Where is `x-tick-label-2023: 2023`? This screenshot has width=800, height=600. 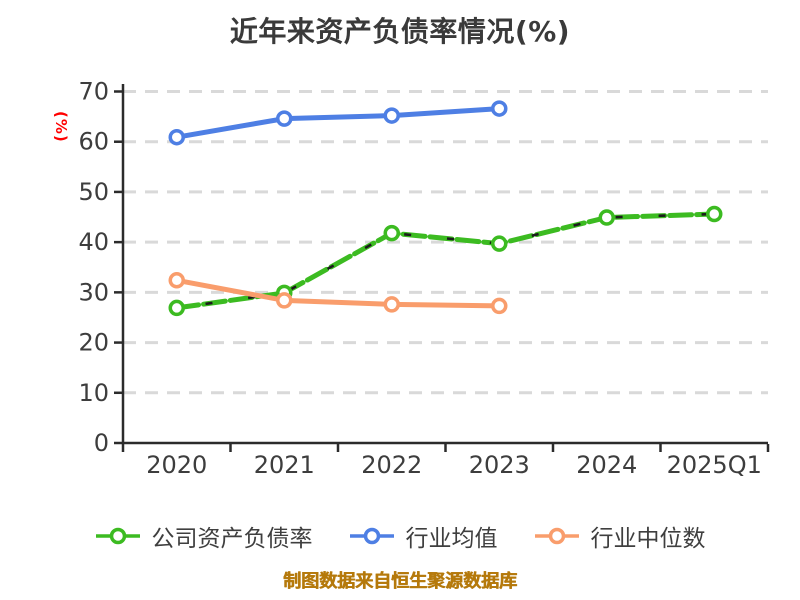
x-tick-label-2023: 2023 is located at coordinates (499, 465).